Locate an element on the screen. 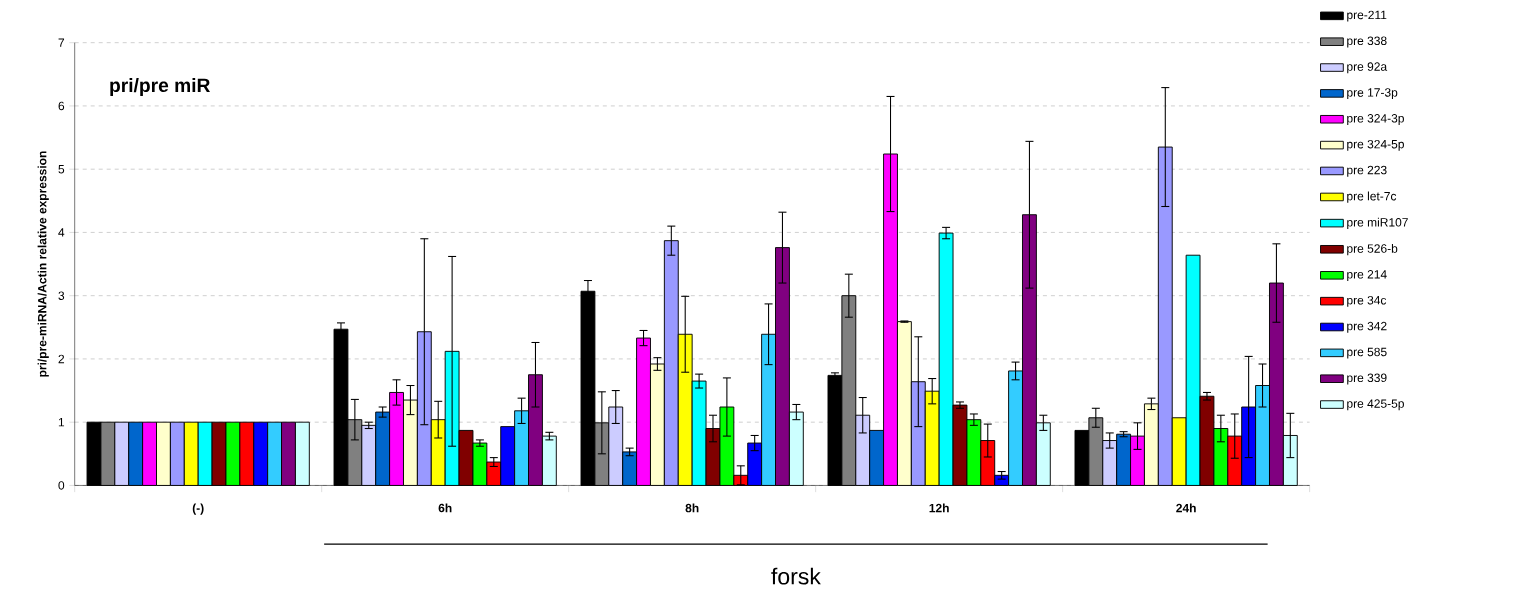 The width and height of the screenshot is (1535, 615). legend-label: pre 342 is located at coordinates (1367, 327).